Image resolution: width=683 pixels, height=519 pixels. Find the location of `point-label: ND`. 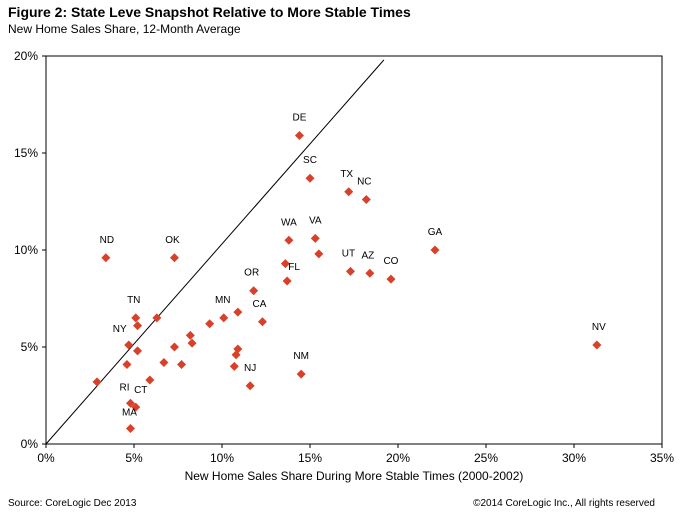

point-label: ND is located at coordinates (107, 240).